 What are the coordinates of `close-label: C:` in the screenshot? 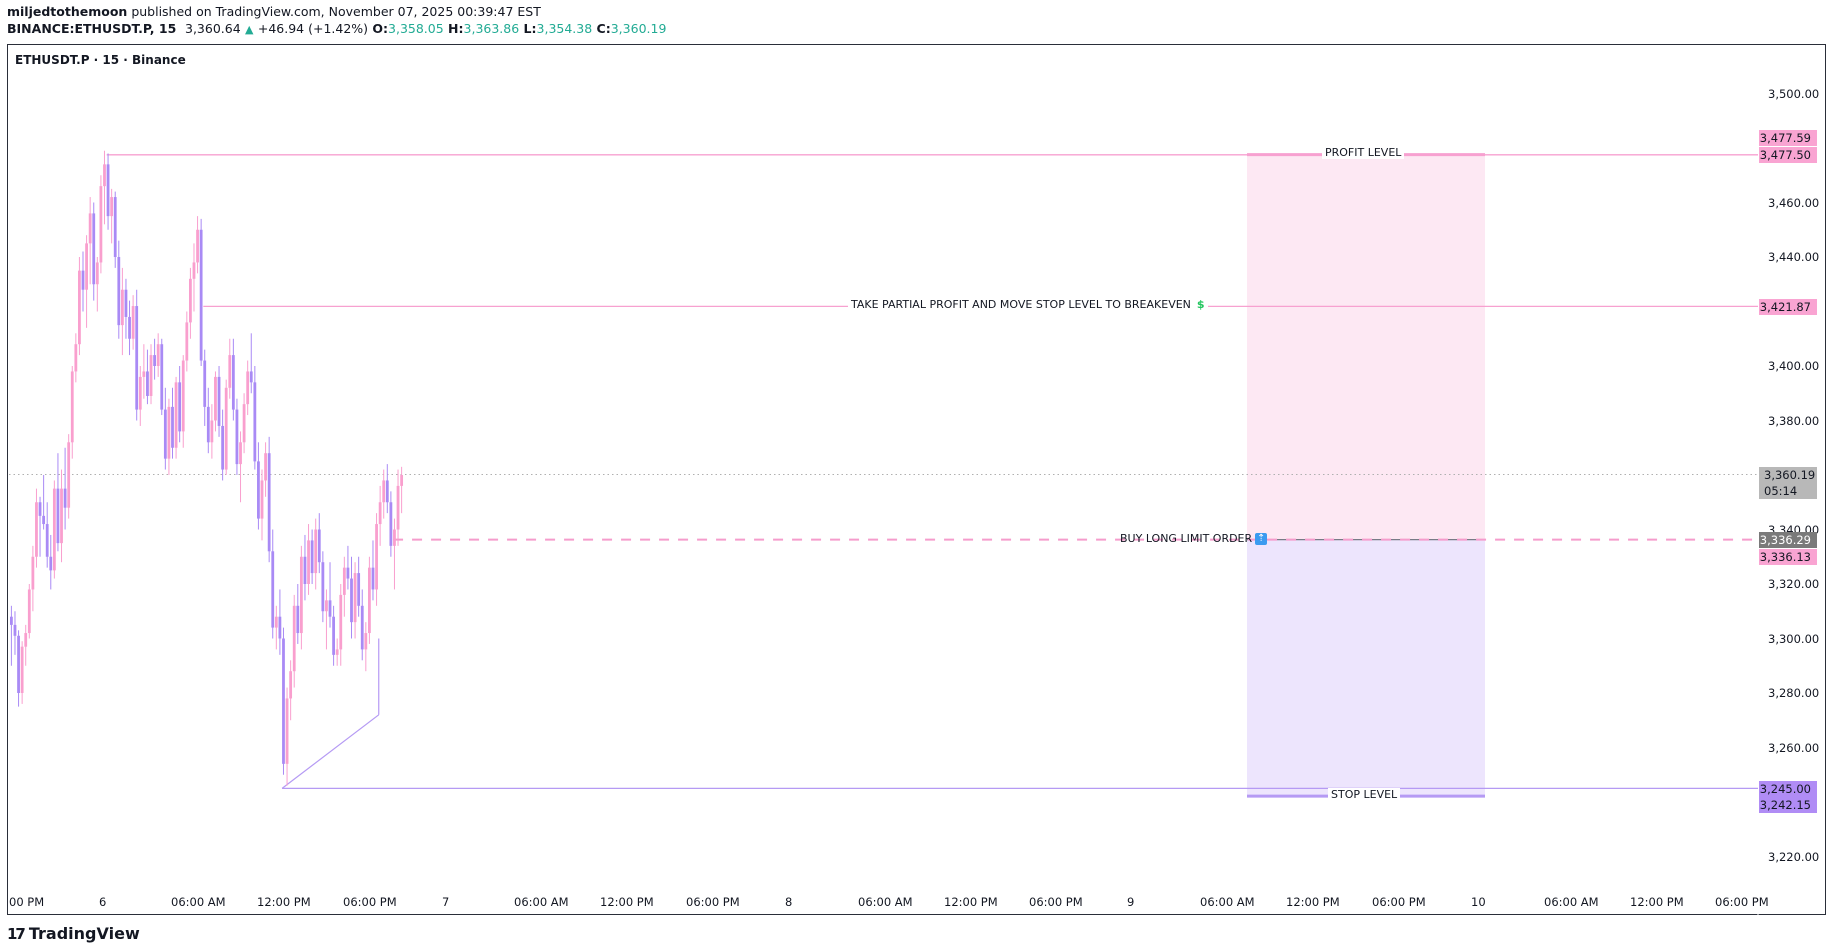 It's located at (603, 28).